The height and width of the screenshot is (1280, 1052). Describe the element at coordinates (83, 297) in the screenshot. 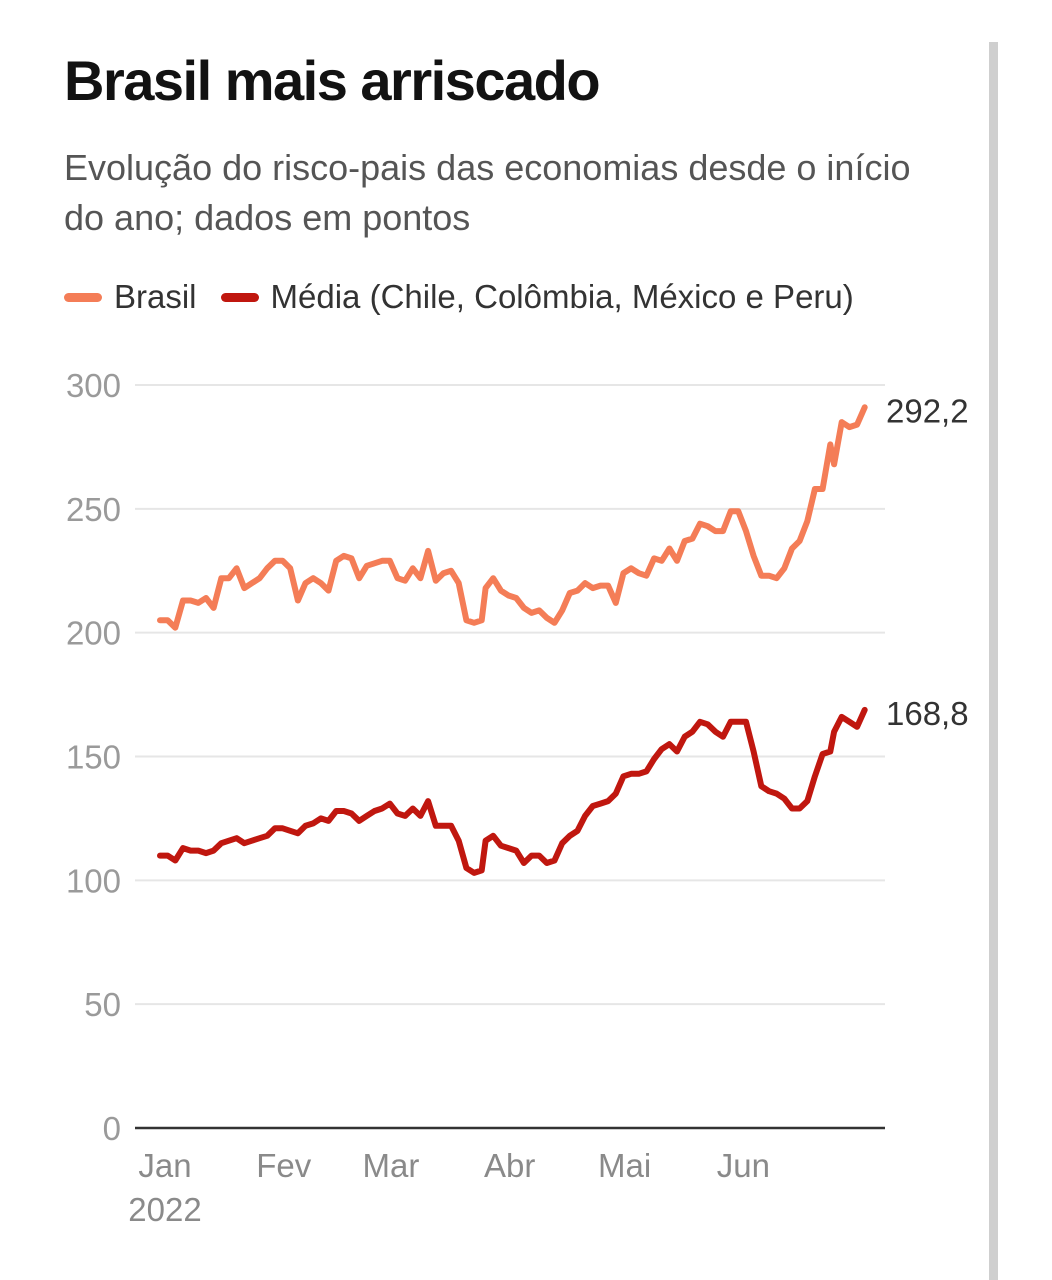

I see `legend-swatch-brasil` at that location.